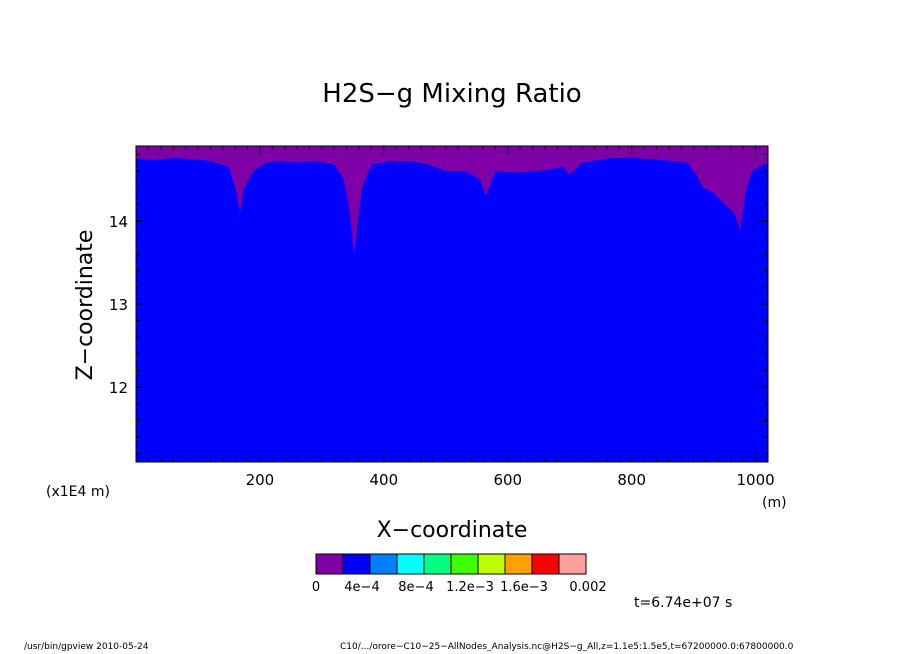 The image size is (904, 654). What do you see at coordinates (756, 480) in the screenshot?
I see `x-tick-label: 1000` at bounding box center [756, 480].